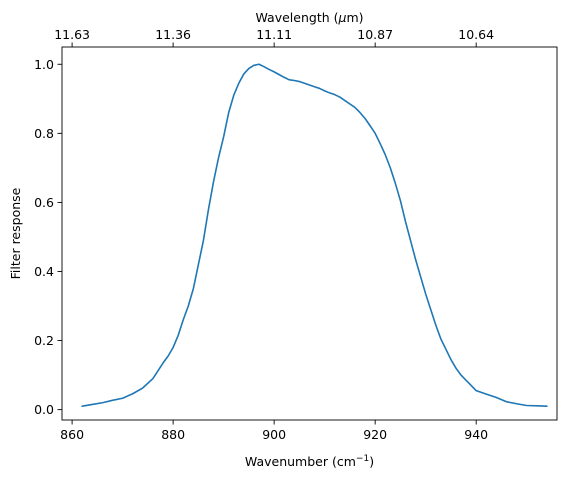 The height and width of the screenshot is (480, 567). Describe the element at coordinates (44, 409) in the screenshot. I see `y-tick-label: 0.0` at that location.